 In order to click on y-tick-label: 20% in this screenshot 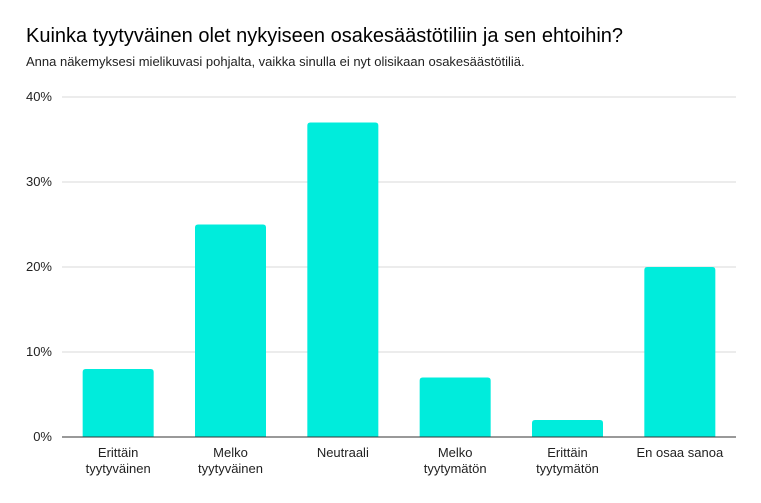, I will do `click(39, 266)`.